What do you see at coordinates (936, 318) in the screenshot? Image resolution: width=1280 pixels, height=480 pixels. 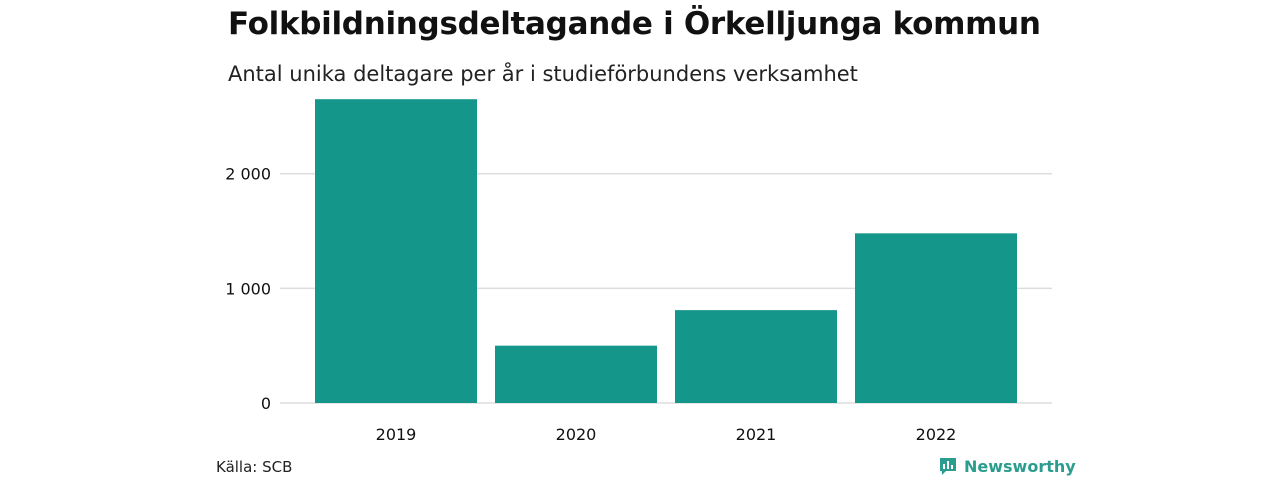 I see `bar-2022` at bounding box center [936, 318].